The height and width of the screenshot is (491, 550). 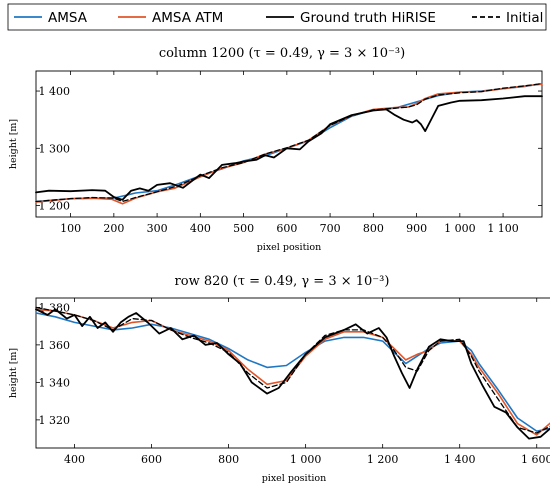 I want to click on x-tick-label-row-4: 1 200, so click(x=383, y=459).